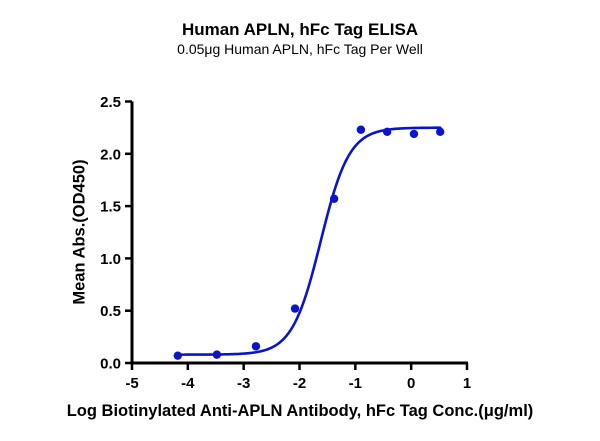 The height and width of the screenshot is (441, 600). What do you see at coordinates (188, 383) in the screenshot?
I see `x-tick-label: -4` at bounding box center [188, 383].